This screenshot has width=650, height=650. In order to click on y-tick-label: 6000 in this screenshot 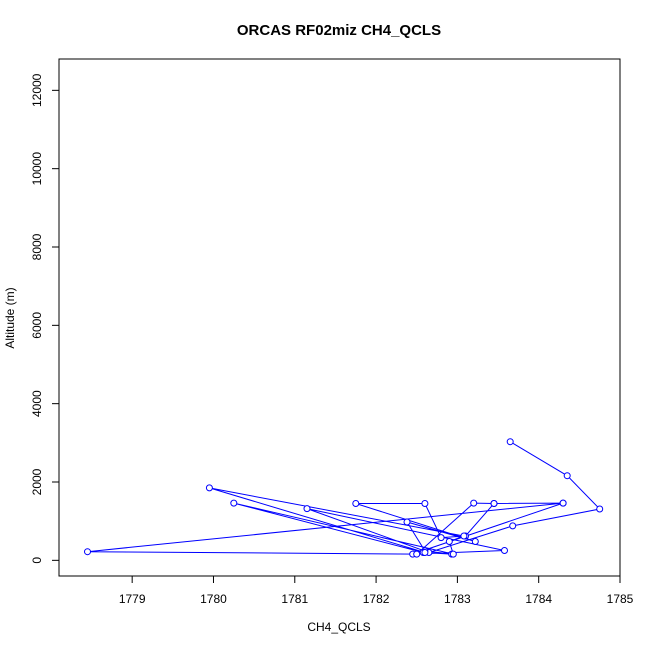, I will do `click(37, 325)`.